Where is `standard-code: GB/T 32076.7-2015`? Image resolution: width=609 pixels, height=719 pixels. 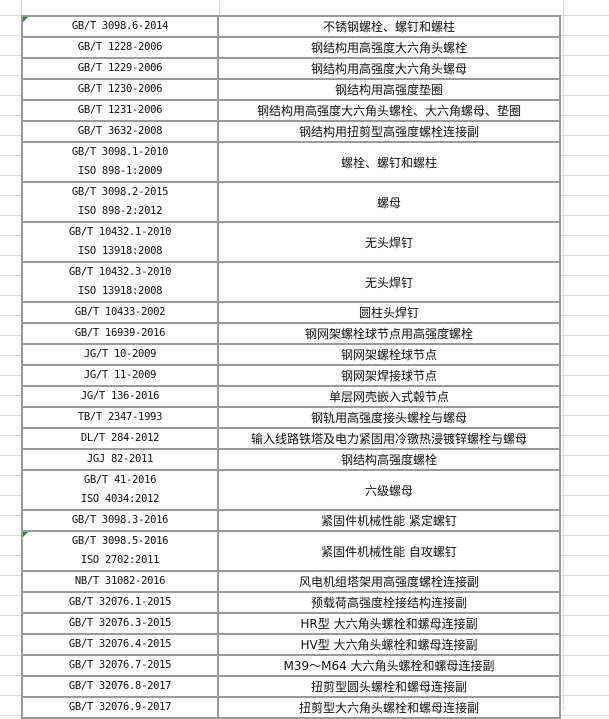 standard-code: GB/T 32076.7-2015 is located at coordinates (120, 665).